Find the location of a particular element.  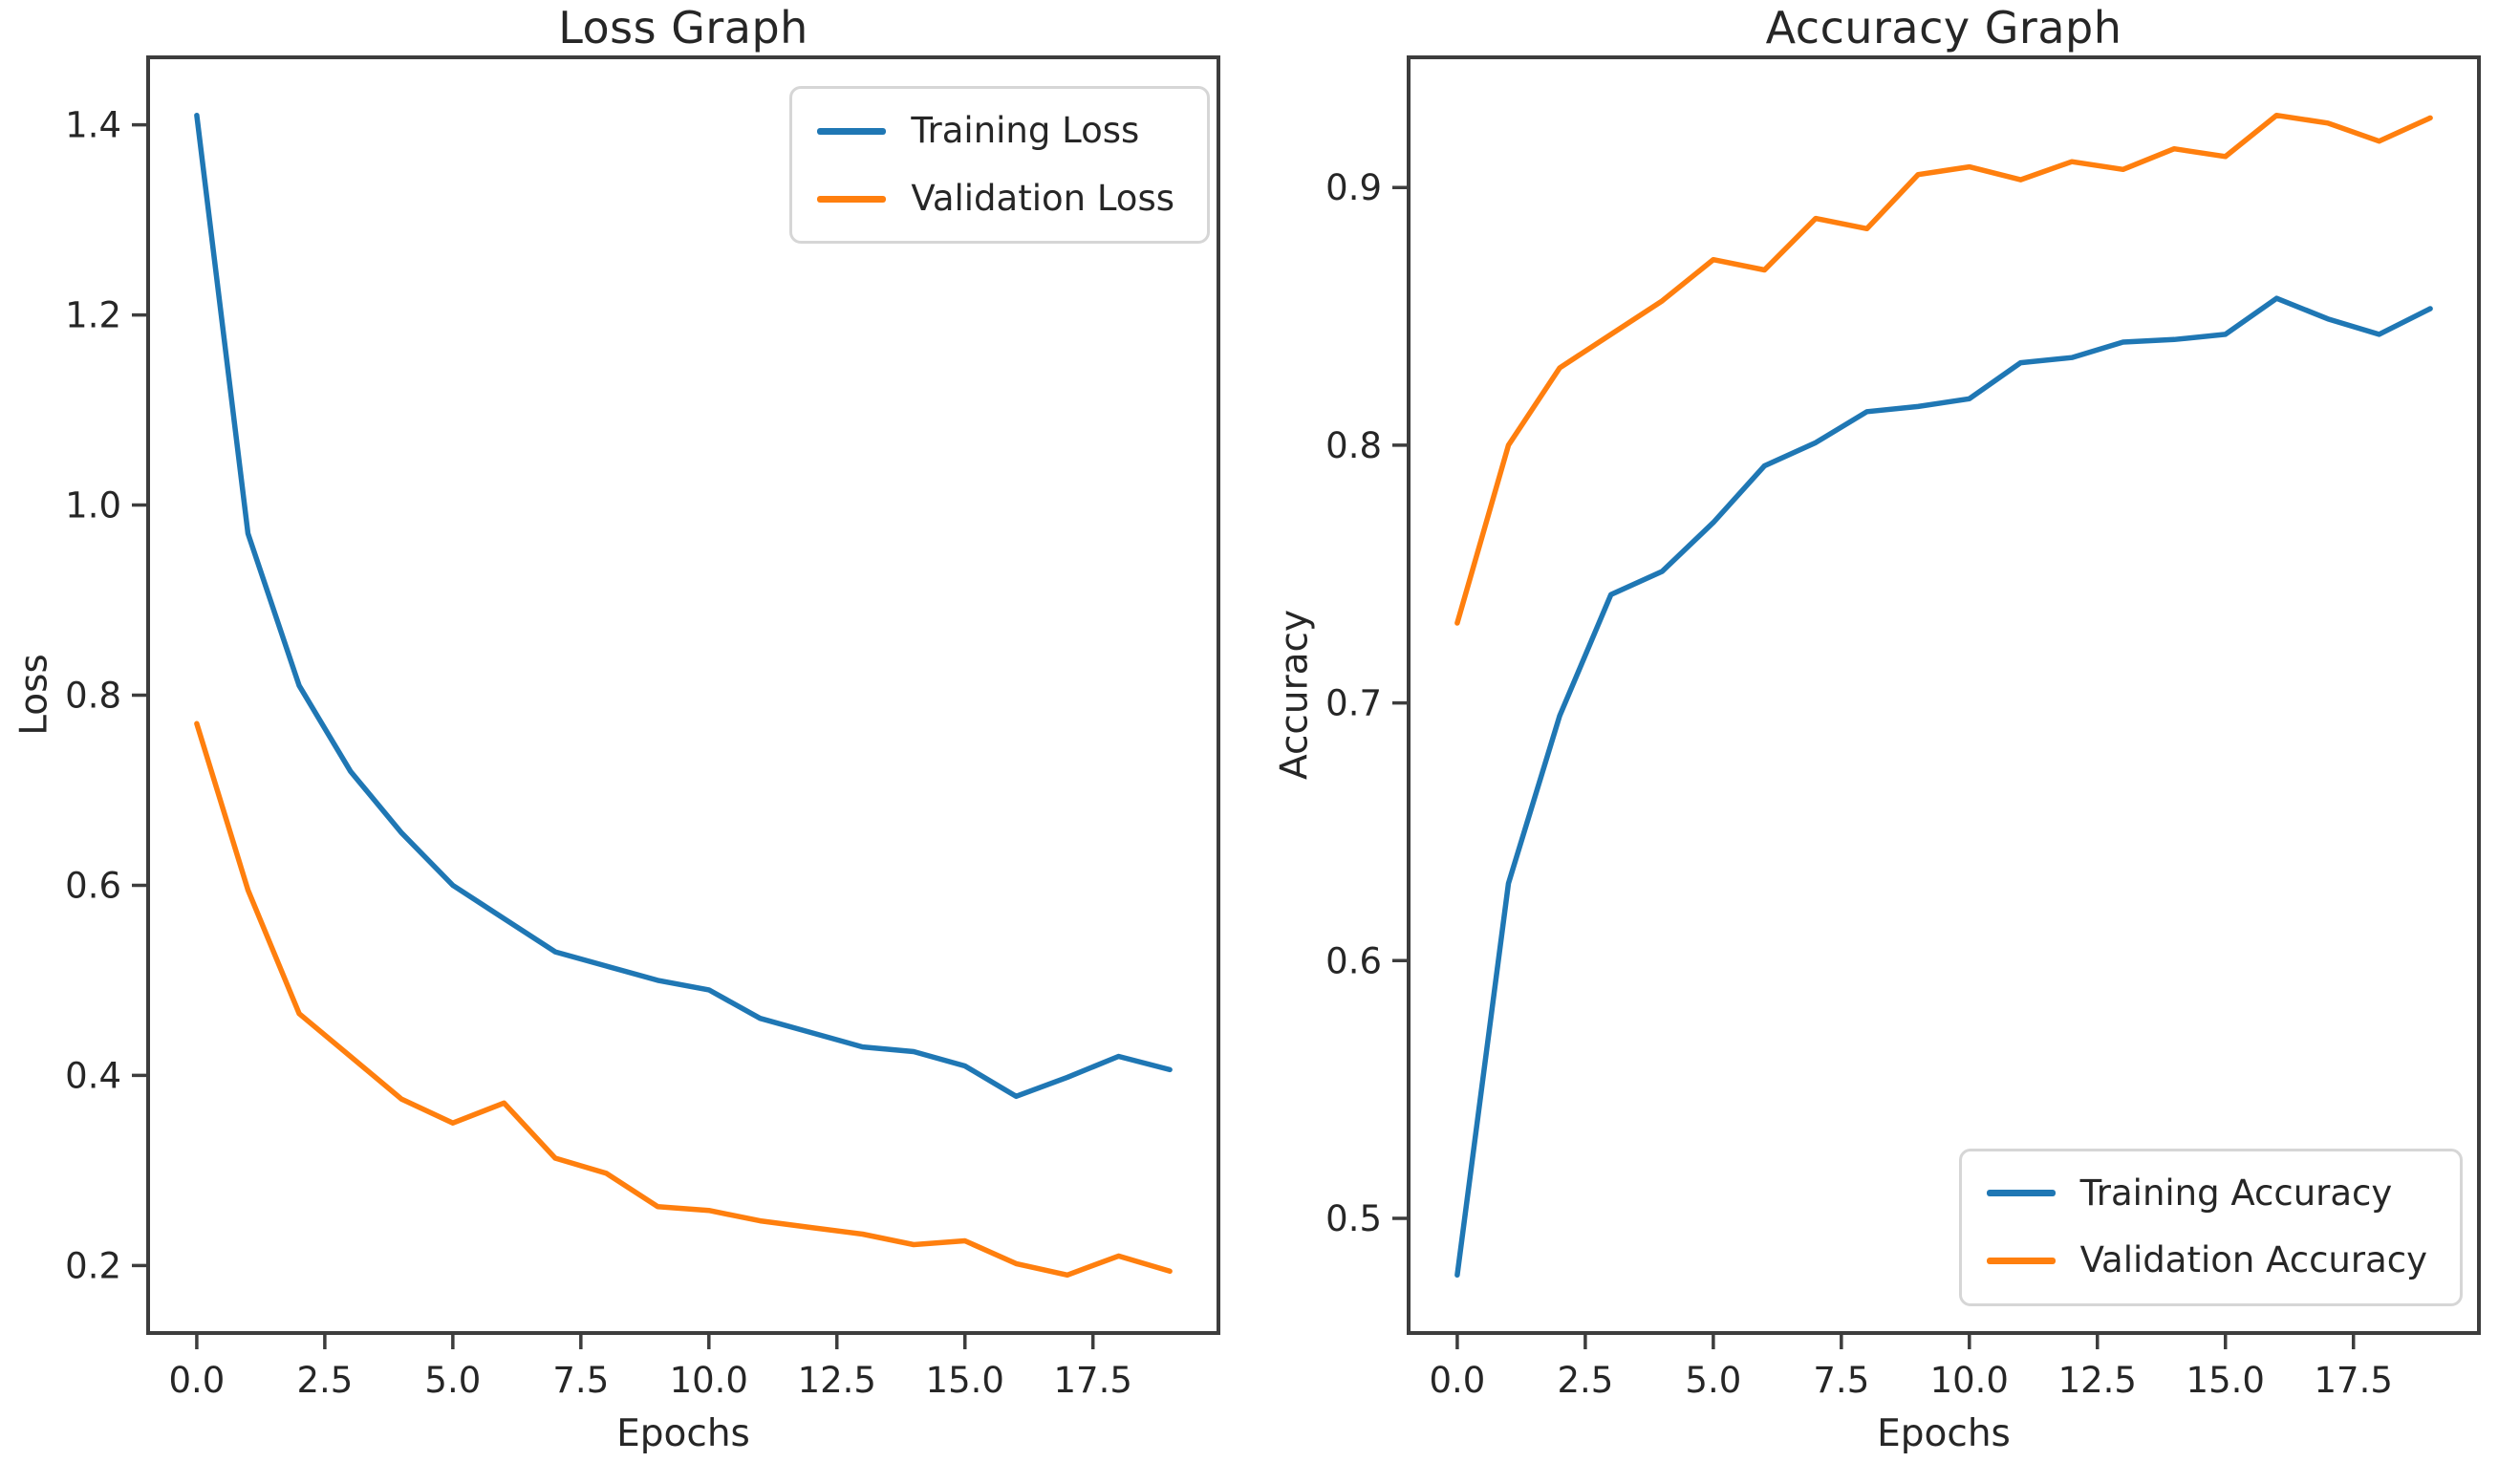

loss-chart-title: Loss Graph is located at coordinates (683, 28).